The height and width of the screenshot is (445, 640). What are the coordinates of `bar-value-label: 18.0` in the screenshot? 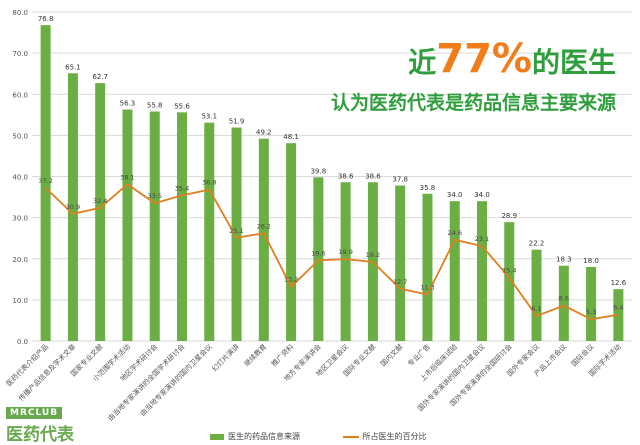 It's located at (591, 261).